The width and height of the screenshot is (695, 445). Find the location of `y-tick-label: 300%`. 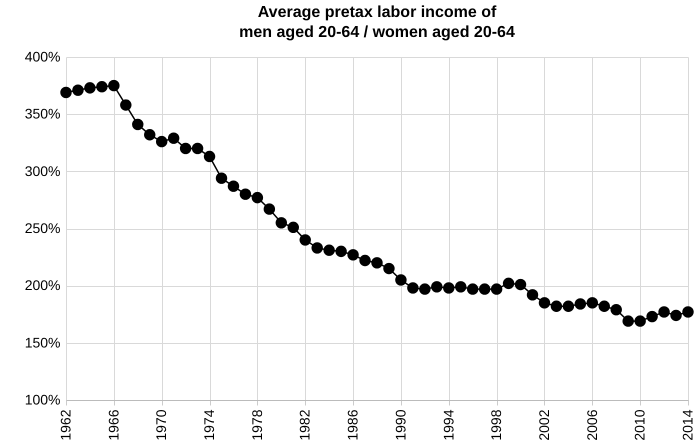

y-tick-label: 300% is located at coordinates (42, 170).